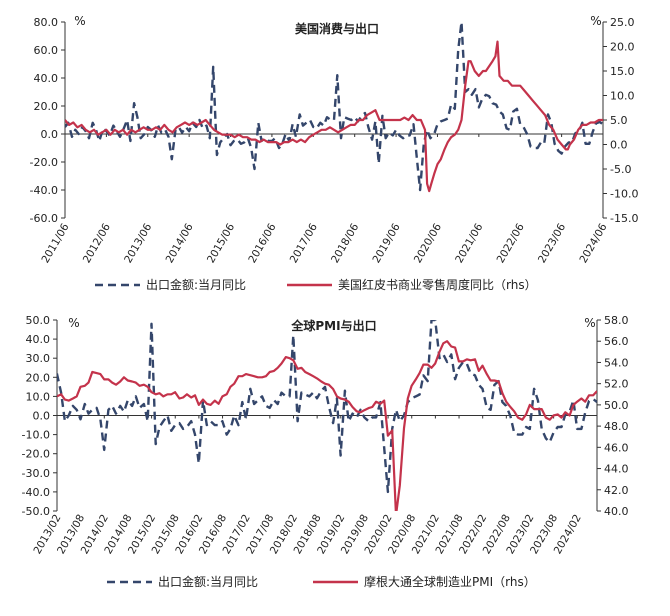  I want to click on right-tick-label: 52.0, so click(616, 384).